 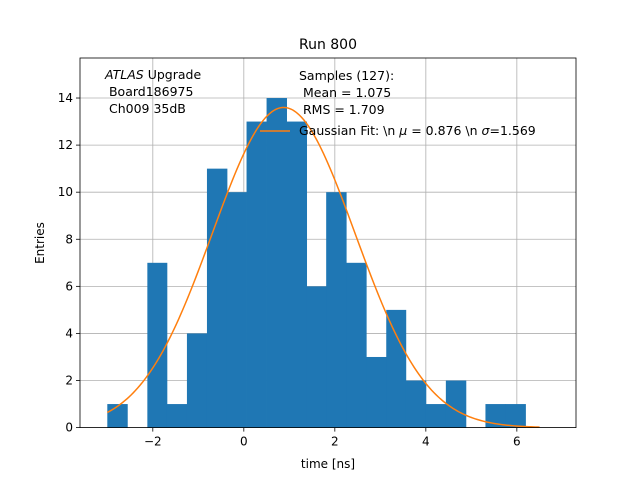 What do you see at coordinates (517, 442) in the screenshot?
I see `x-tick-label: 6` at bounding box center [517, 442].